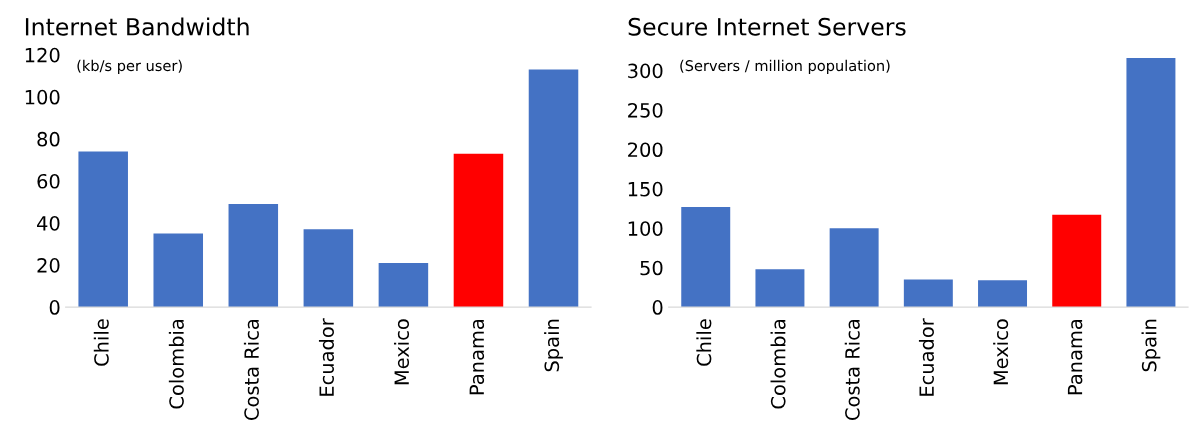 Image resolution: width=1194 pixels, height=435 pixels. What do you see at coordinates (48, 265) in the screenshot?
I see `y-tick-label: 20` at bounding box center [48, 265].